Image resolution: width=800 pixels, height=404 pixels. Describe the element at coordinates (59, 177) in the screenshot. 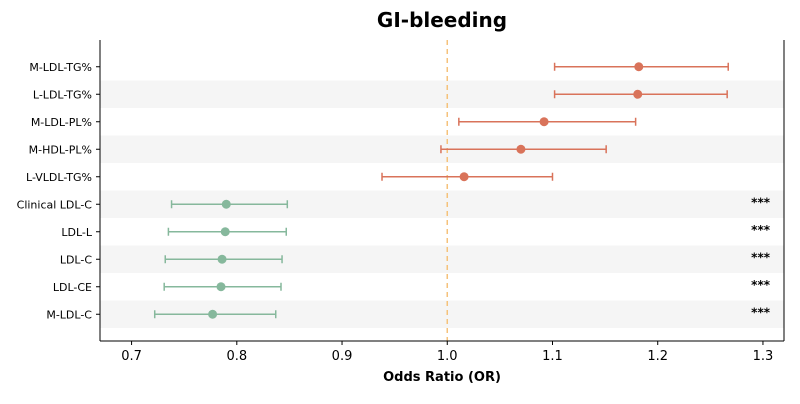

I see `y-tick-label: L-VLDL-TG%` at that location.